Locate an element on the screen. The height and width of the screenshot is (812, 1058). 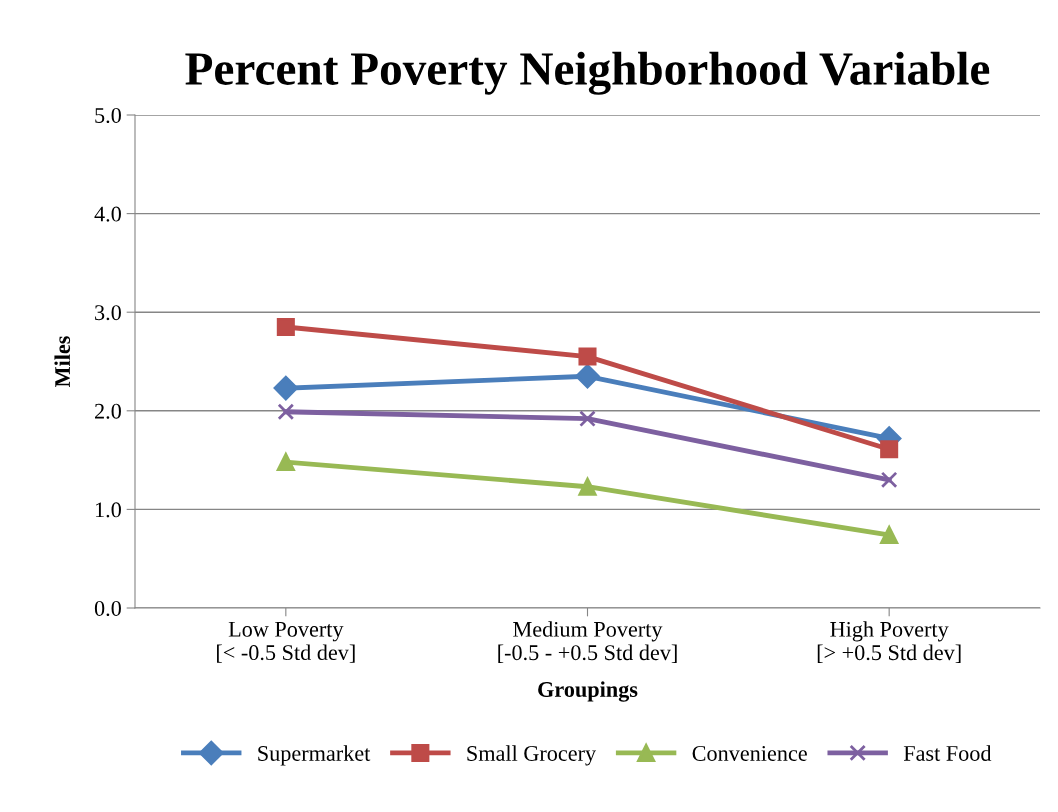
y-axis-title: Miles is located at coordinates (62, 362).